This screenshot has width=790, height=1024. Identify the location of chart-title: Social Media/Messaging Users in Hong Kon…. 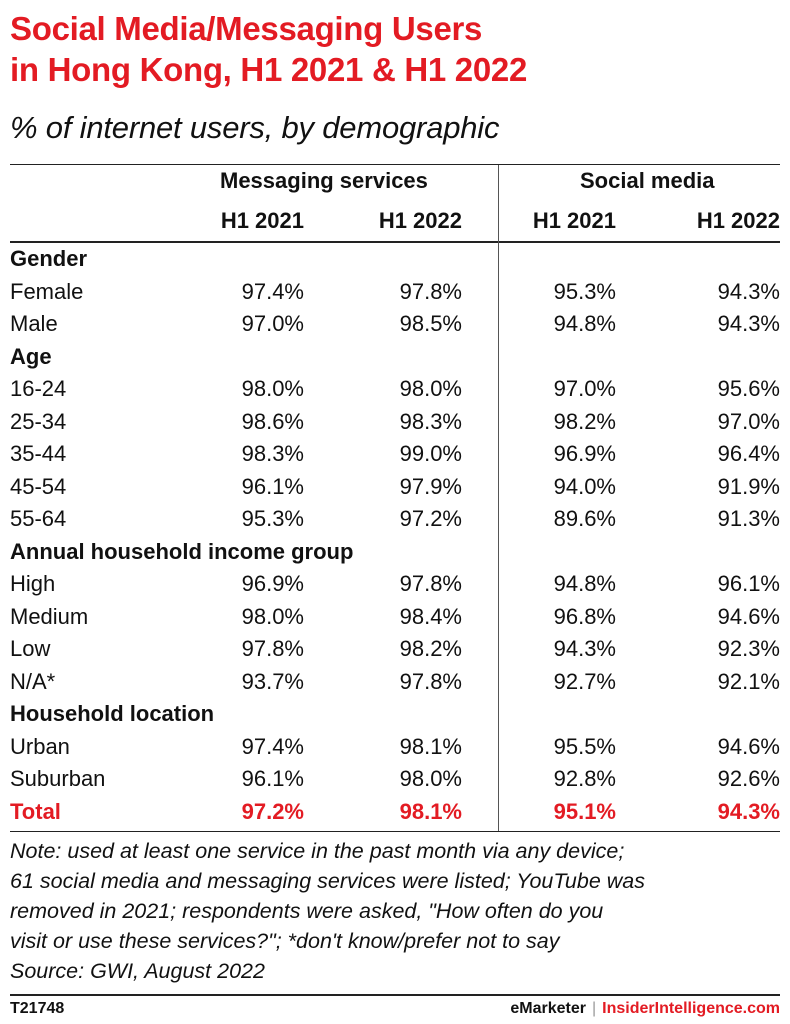
(395, 49).